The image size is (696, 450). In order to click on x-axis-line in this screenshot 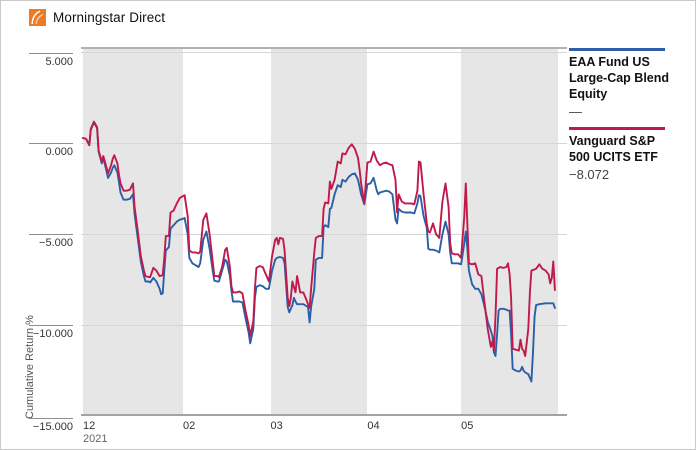, I will do `click(324, 415)`.